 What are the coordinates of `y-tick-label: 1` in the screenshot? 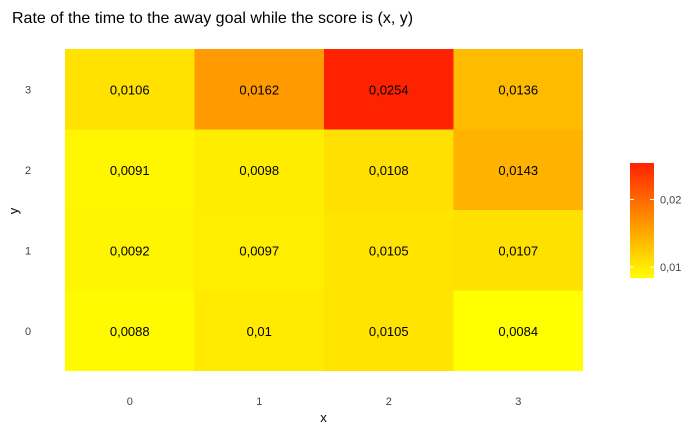 It's located at (28, 251).